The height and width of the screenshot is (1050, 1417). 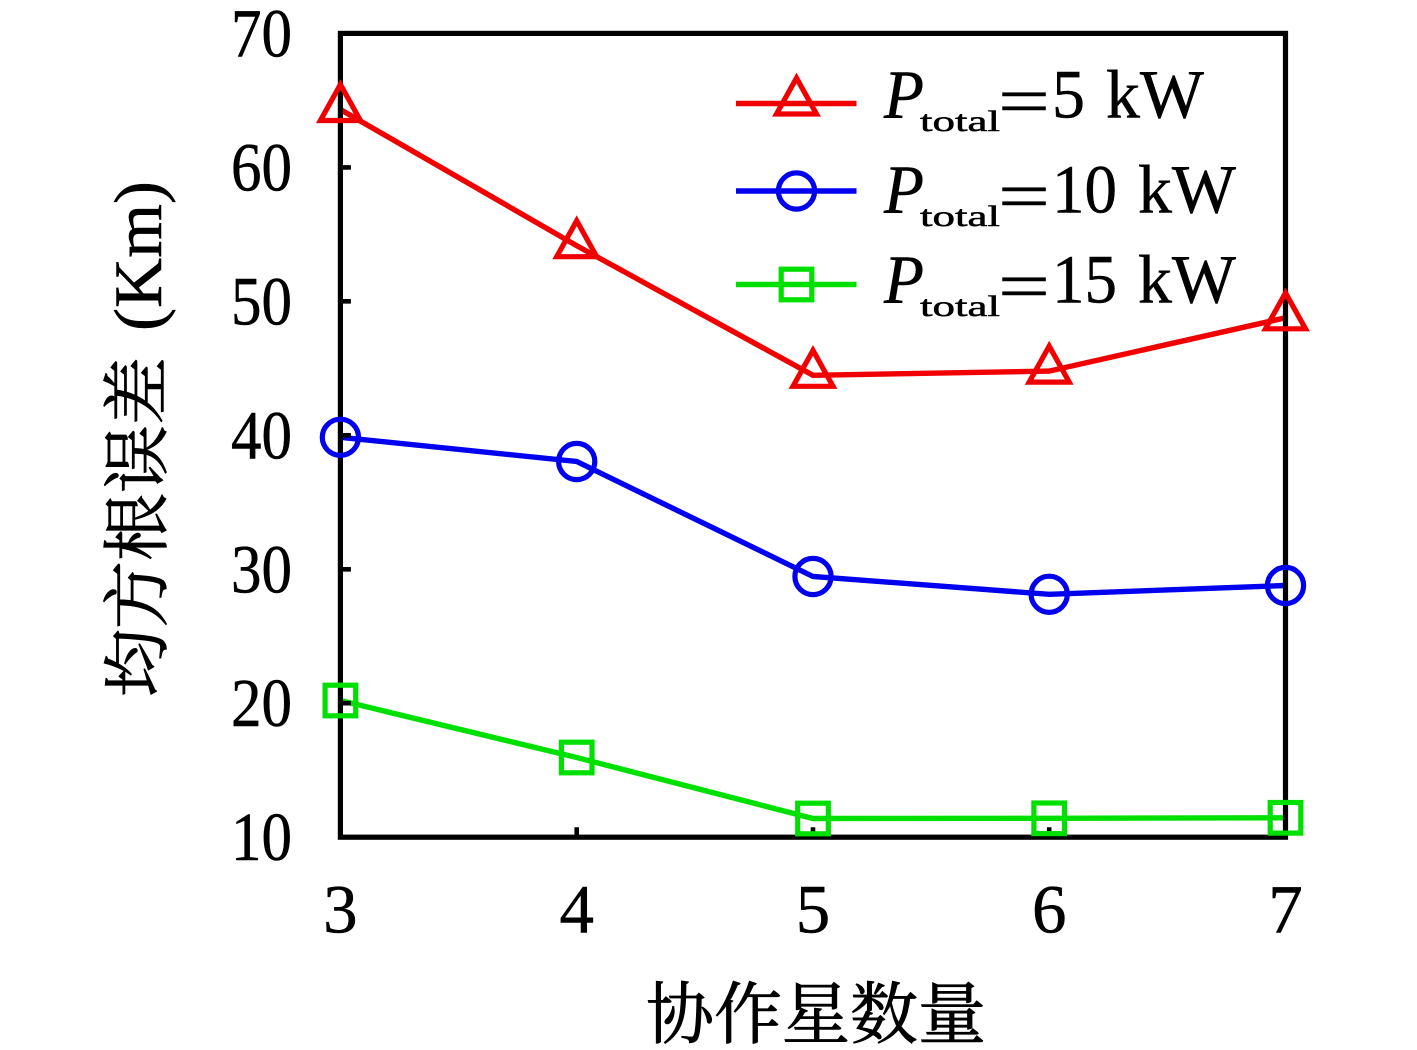 What do you see at coordinates (261, 301) in the screenshot?
I see `svg-text: 50` at bounding box center [261, 301].